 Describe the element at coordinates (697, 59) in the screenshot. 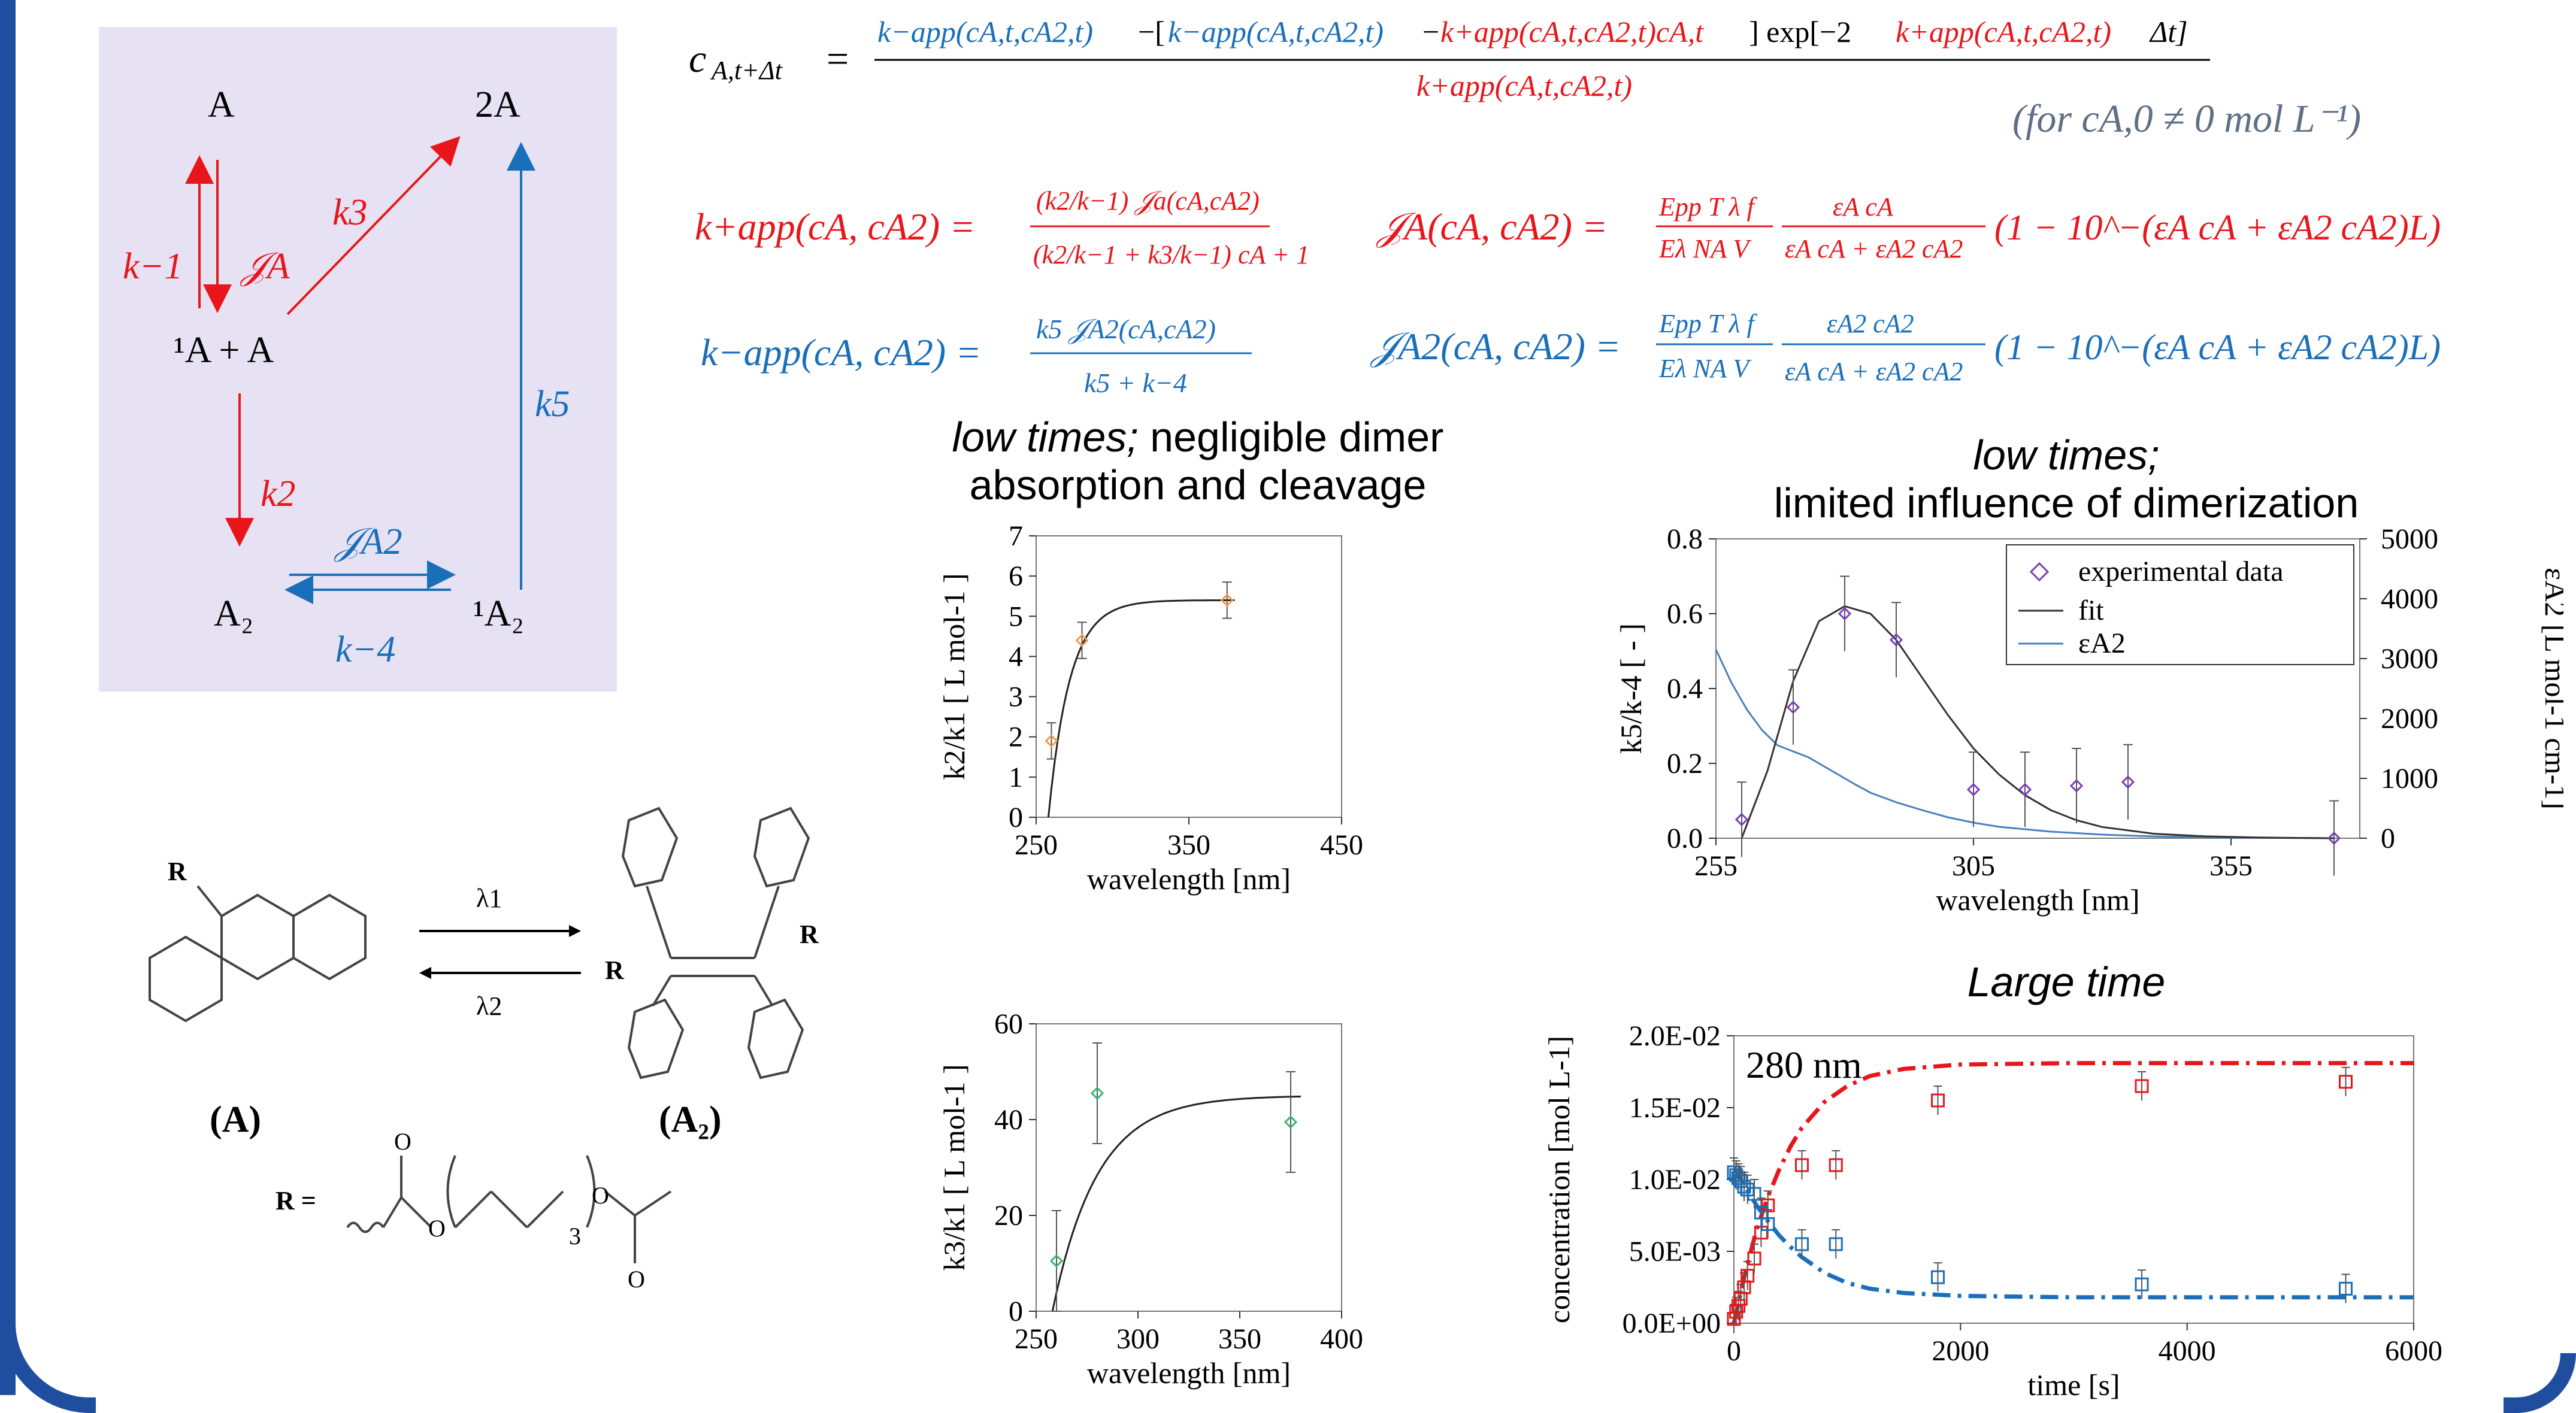

I see `eq-main-lhs: c` at that location.